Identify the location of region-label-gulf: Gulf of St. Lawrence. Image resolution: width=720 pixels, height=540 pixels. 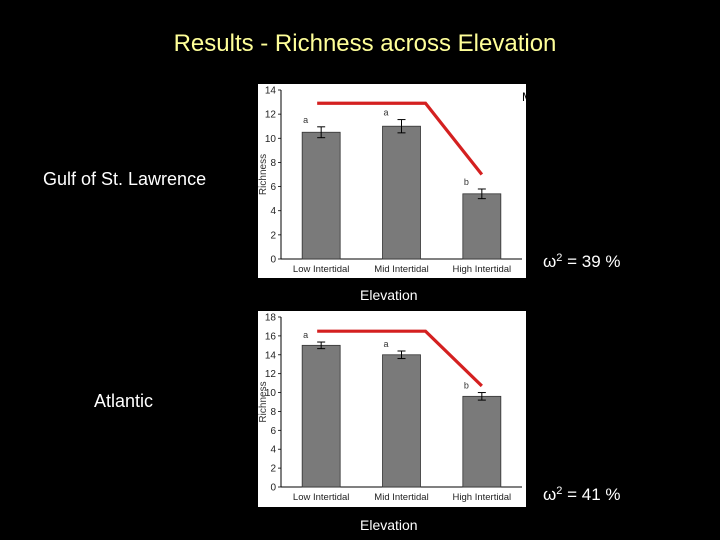
(125, 179).